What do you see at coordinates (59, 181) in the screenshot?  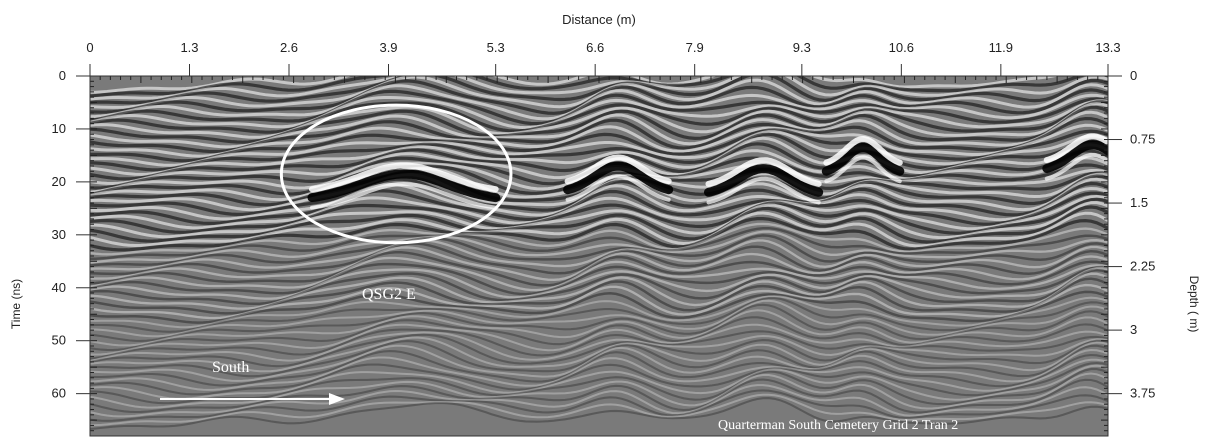 I see `left-tick-label: 20` at bounding box center [59, 181].